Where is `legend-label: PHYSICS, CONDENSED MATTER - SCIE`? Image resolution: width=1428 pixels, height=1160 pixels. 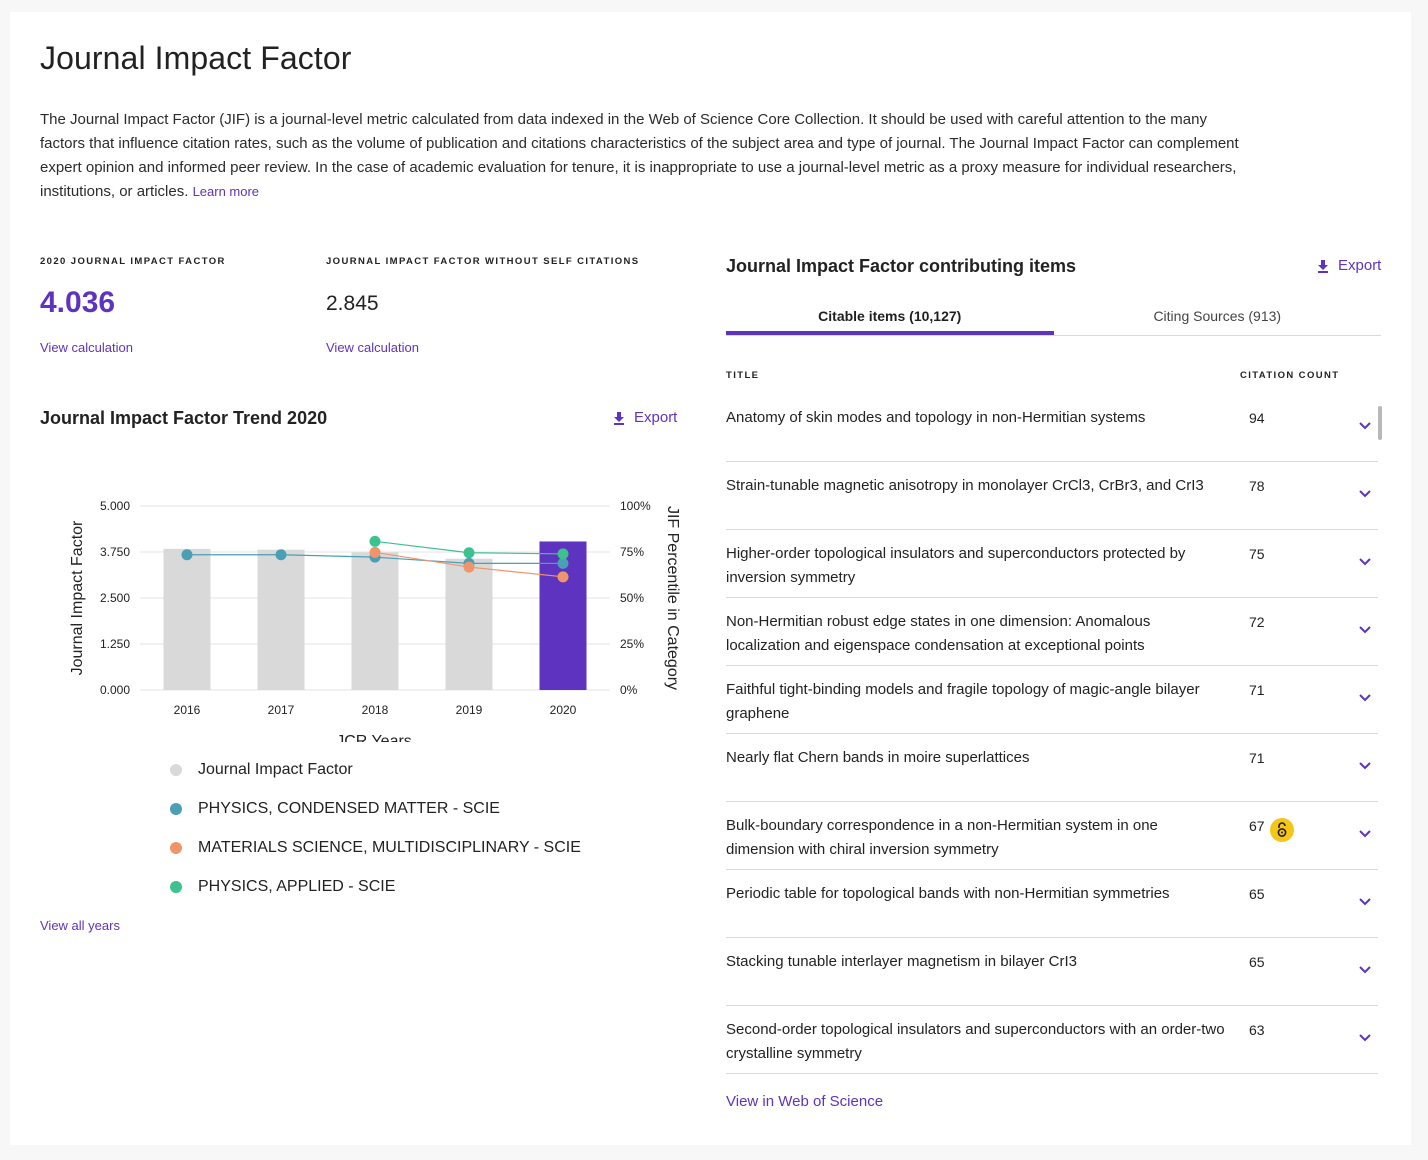
legend-label: PHYSICS, CONDENSED MATTER - SCIE is located at coordinates (349, 808).